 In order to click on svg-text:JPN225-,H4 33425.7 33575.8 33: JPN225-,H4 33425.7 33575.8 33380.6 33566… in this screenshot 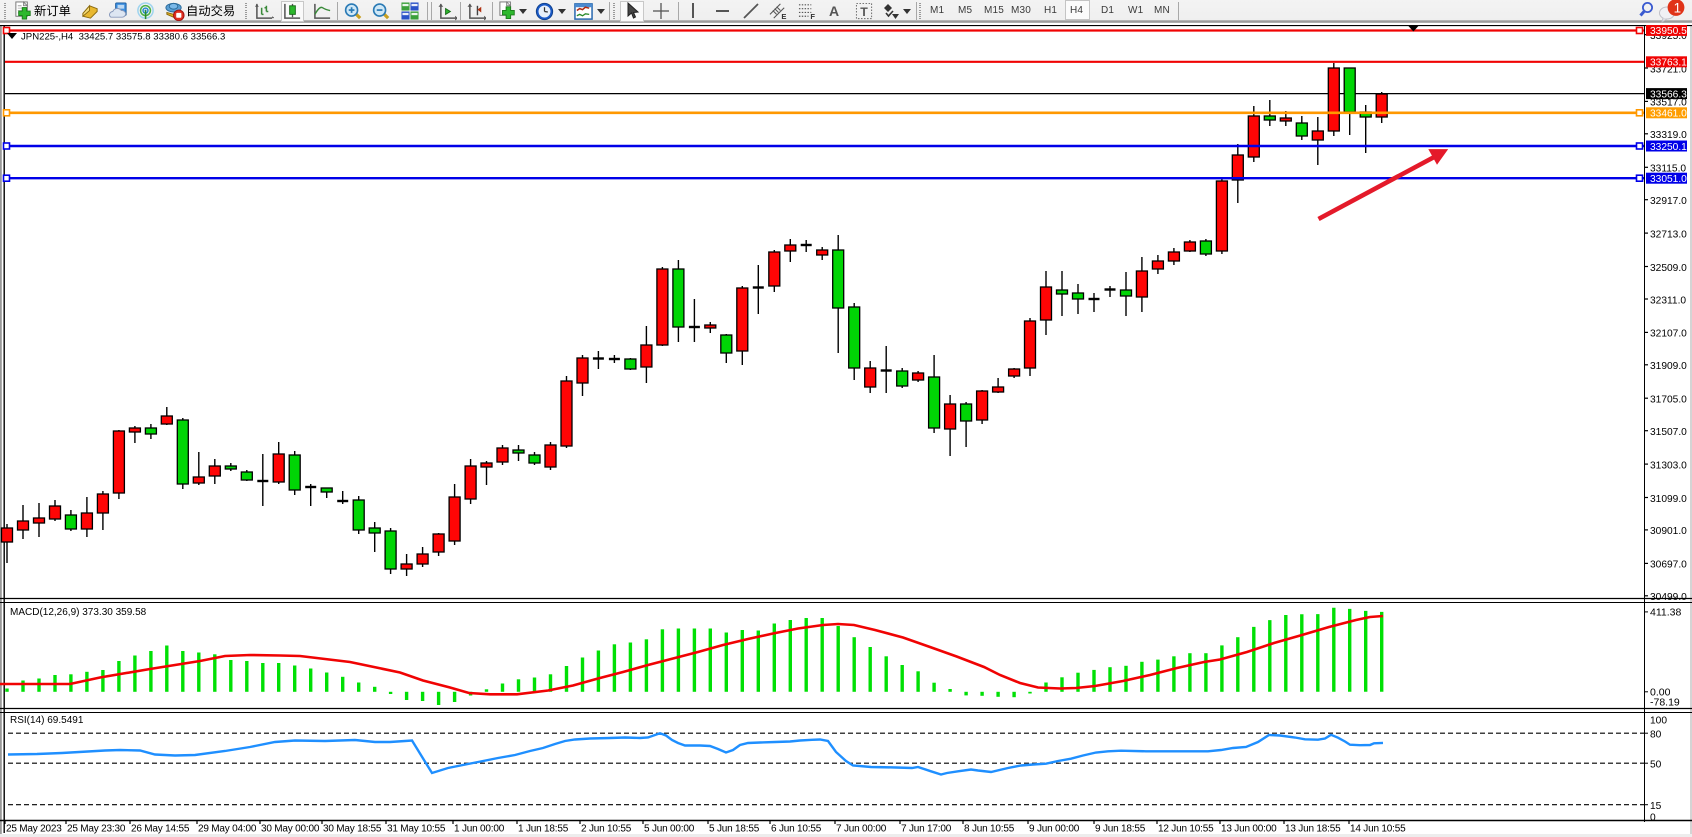, I will do `click(123, 37)`.